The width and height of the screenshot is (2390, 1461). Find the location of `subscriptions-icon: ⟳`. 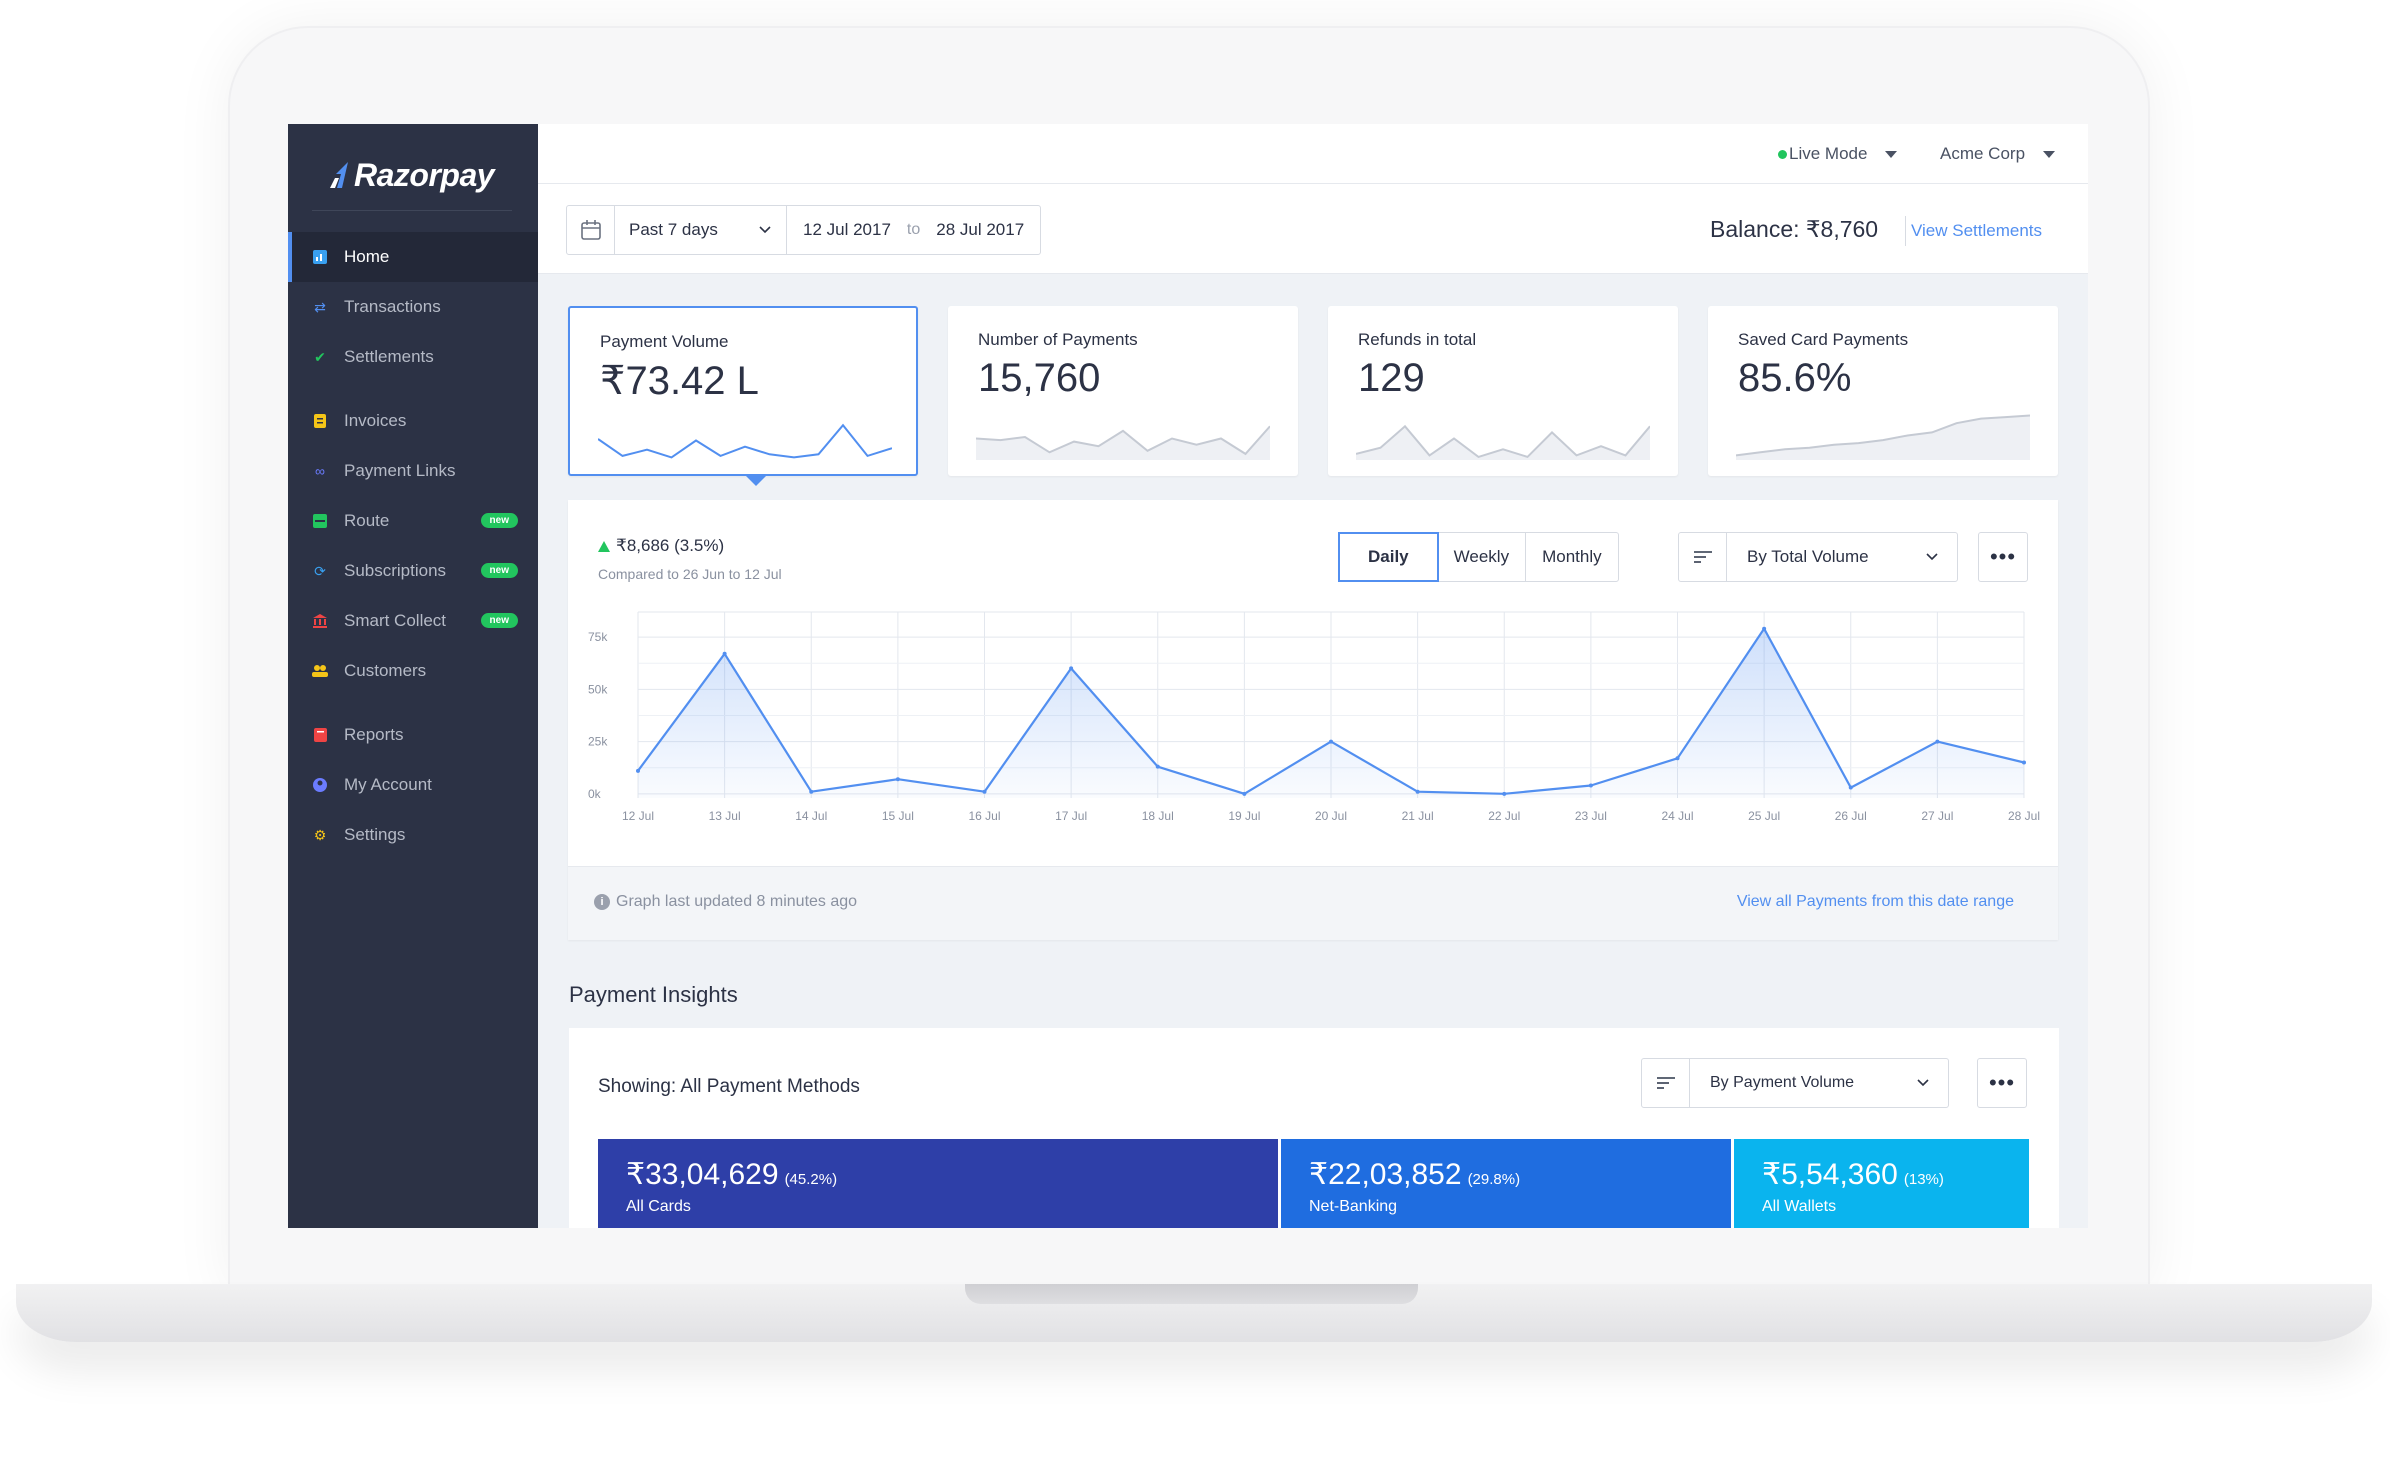

subscriptions-icon: ⟳ is located at coordinates (320, 570).